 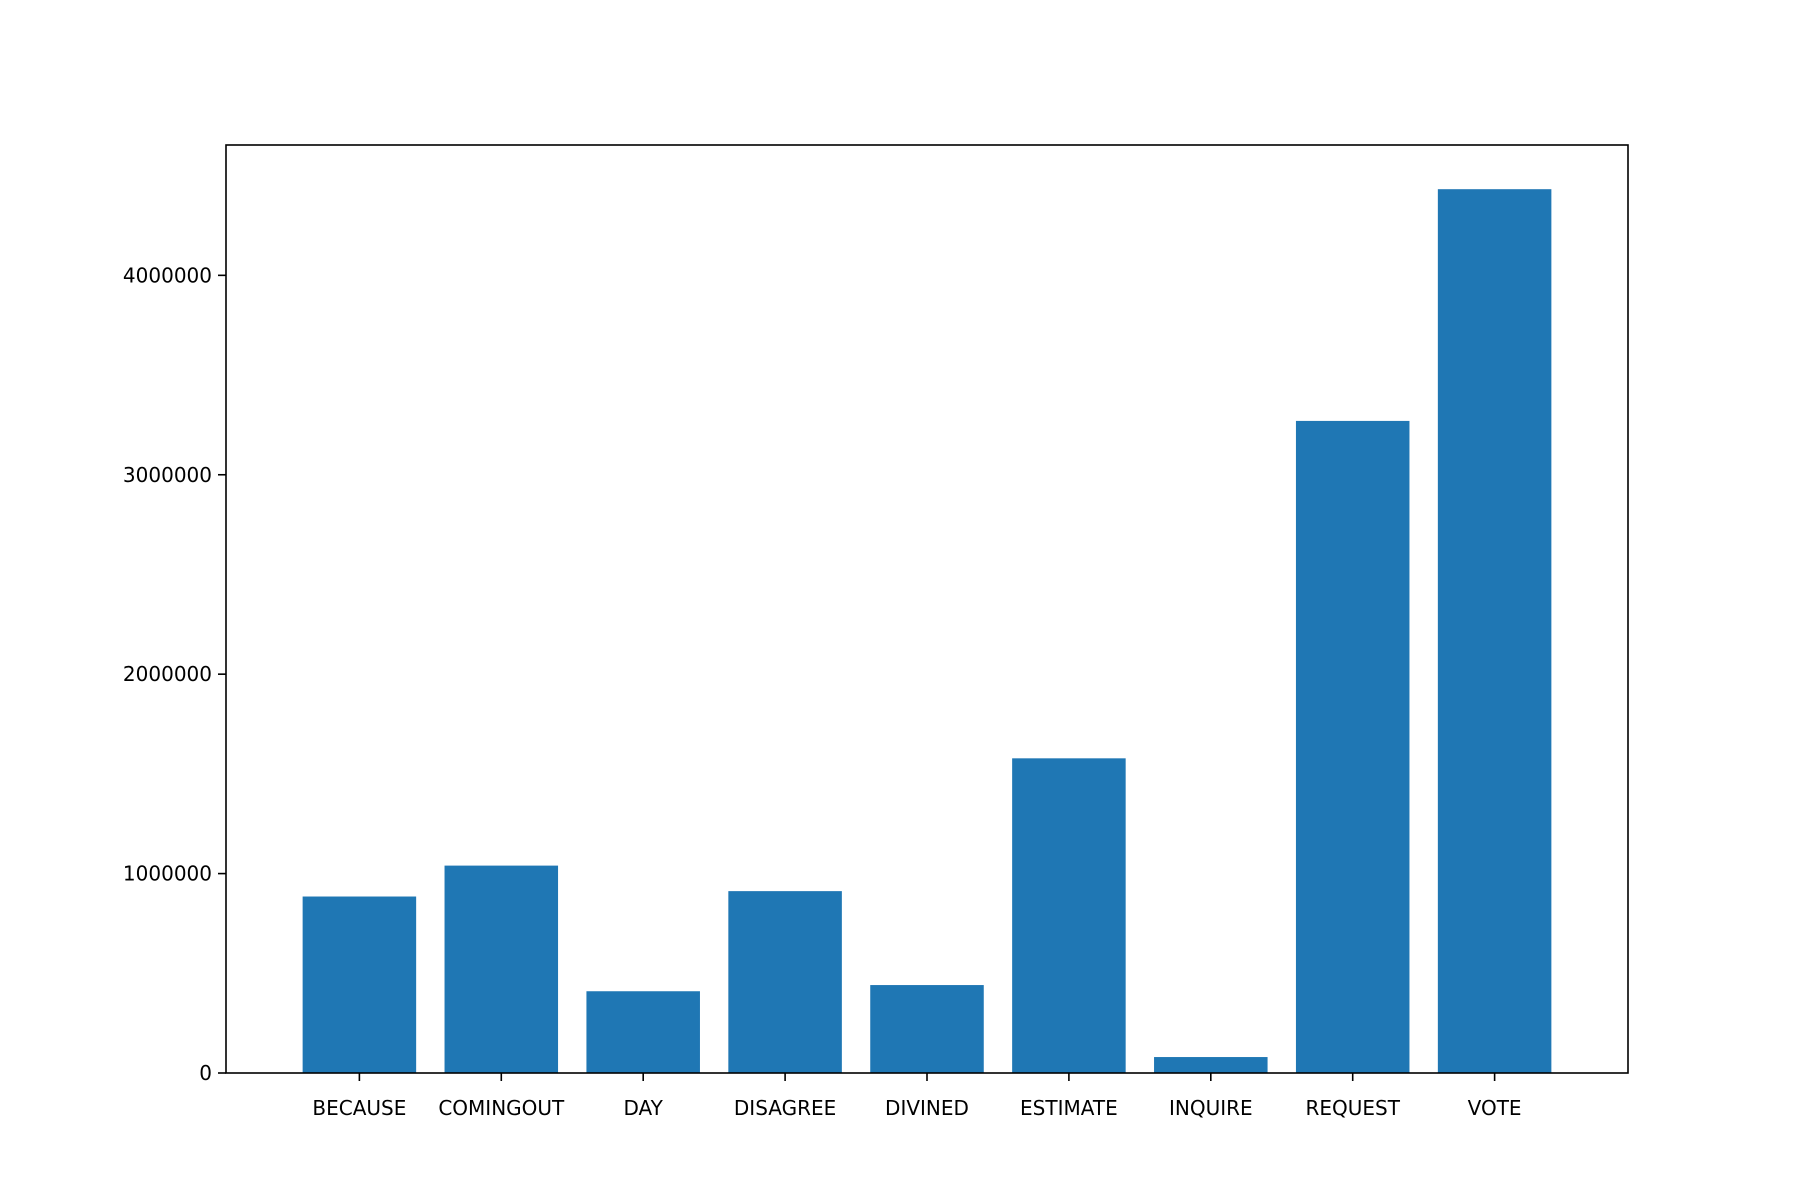 What do you see at coordinates (1494, 631) in the screenshot?
I see `bar-vote` at bounding box center [1494, 631].